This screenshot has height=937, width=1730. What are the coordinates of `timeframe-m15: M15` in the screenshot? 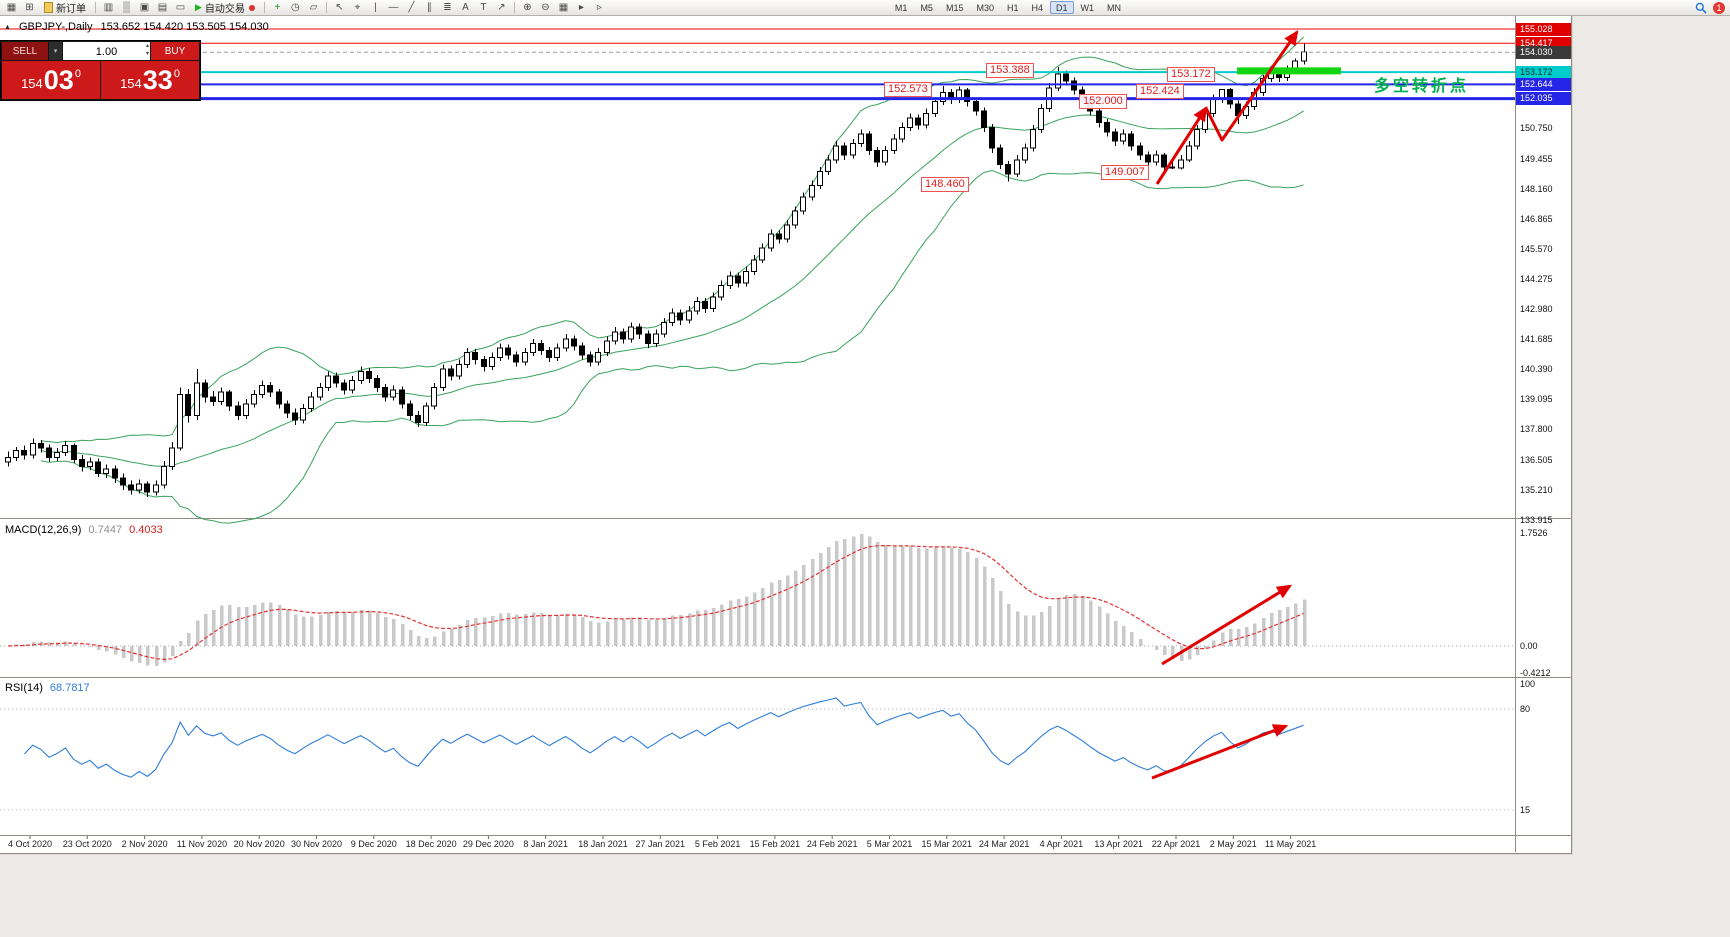 It's located at (954, 8).